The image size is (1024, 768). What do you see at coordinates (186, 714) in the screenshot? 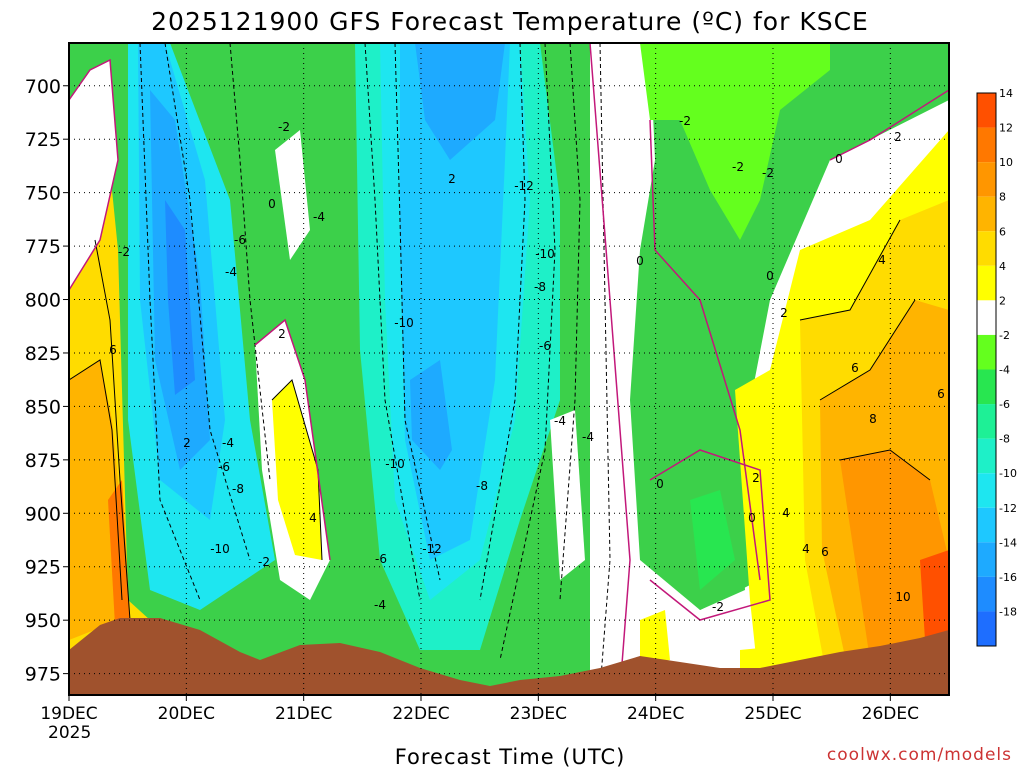
I see `x-tick-label: 20DEC` at bounding box center [186, 714].